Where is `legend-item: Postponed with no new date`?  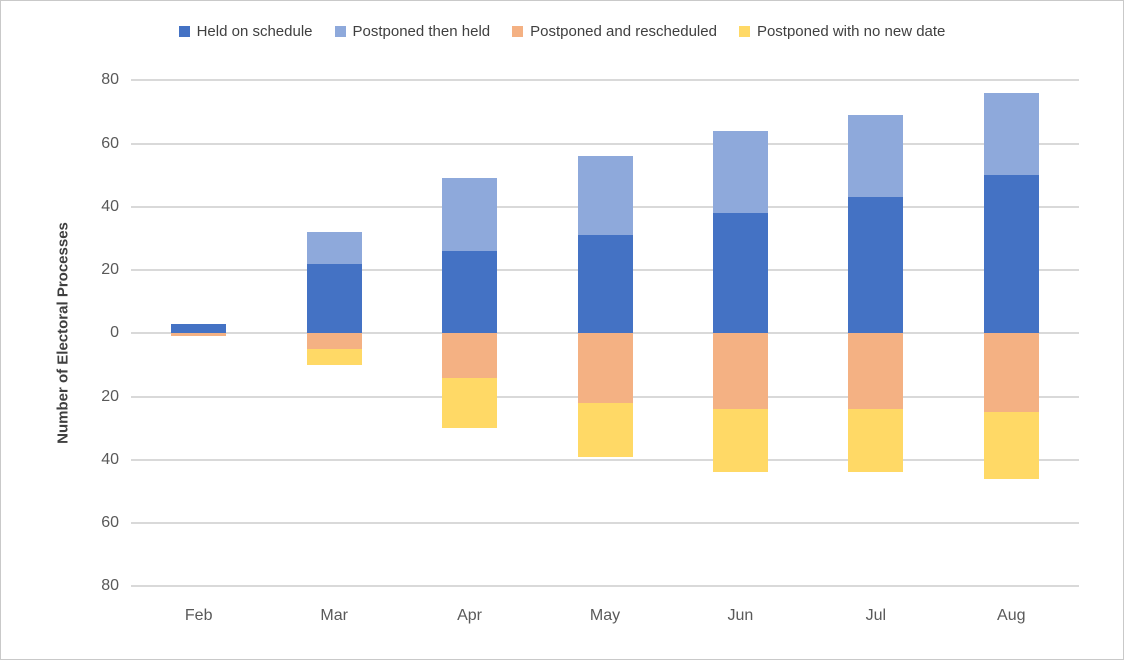 legend-item: Postponed with no new date is located at coordinates (842, 31).